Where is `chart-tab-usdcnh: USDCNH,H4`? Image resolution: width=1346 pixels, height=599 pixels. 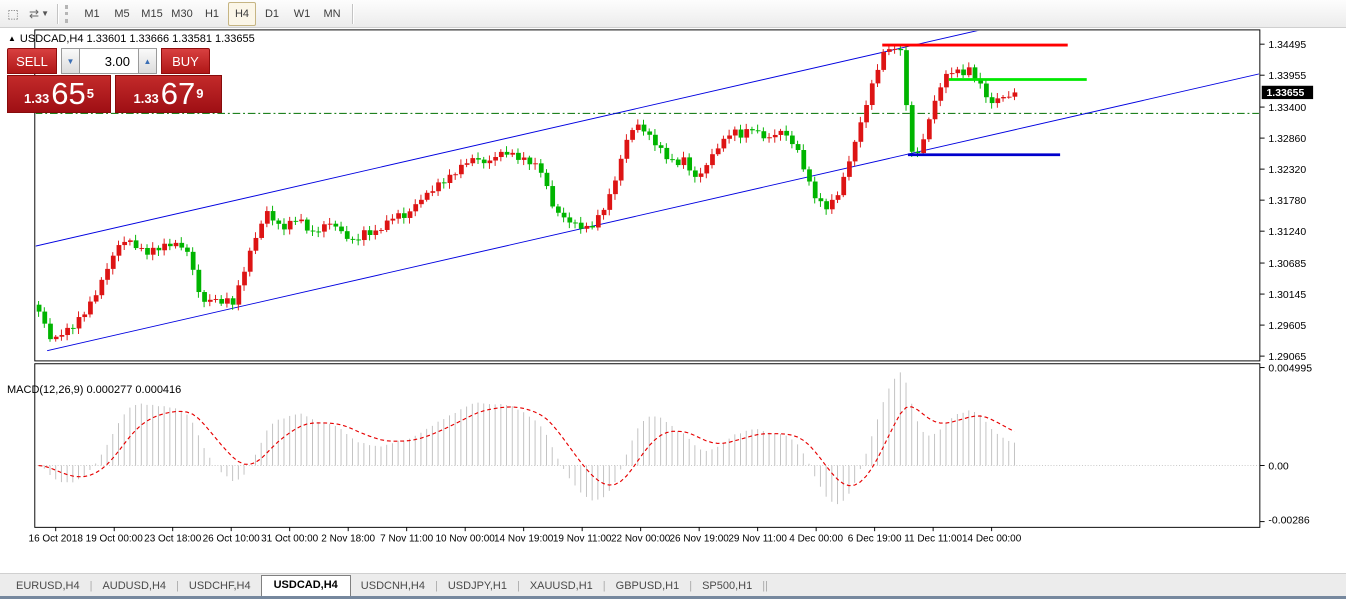
chart-tab-usdcnh: USDCNH,H4 is located at coordinates (392, 586).